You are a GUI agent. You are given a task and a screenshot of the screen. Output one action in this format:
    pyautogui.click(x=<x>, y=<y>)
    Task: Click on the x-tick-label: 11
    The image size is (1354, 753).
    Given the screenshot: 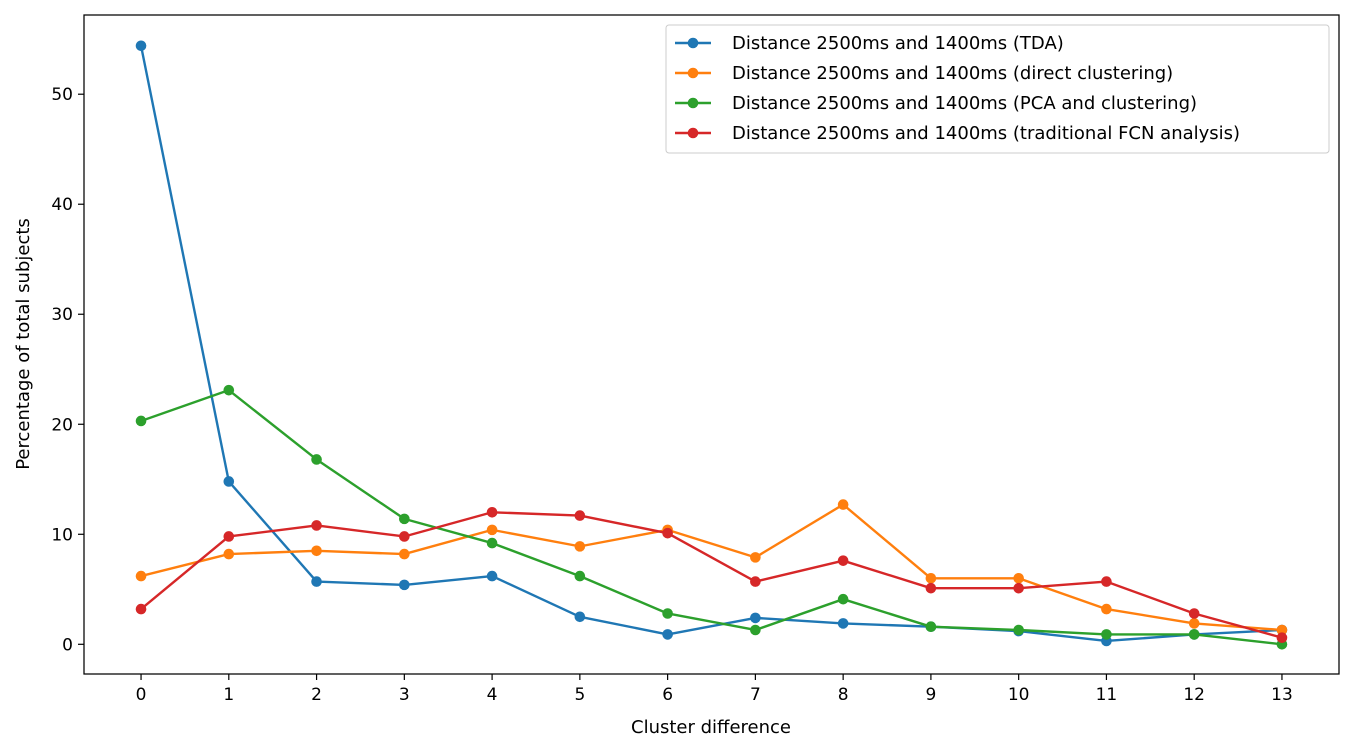 What is the action you would take?
    pyautogui.click(x=1107, y=695)
    